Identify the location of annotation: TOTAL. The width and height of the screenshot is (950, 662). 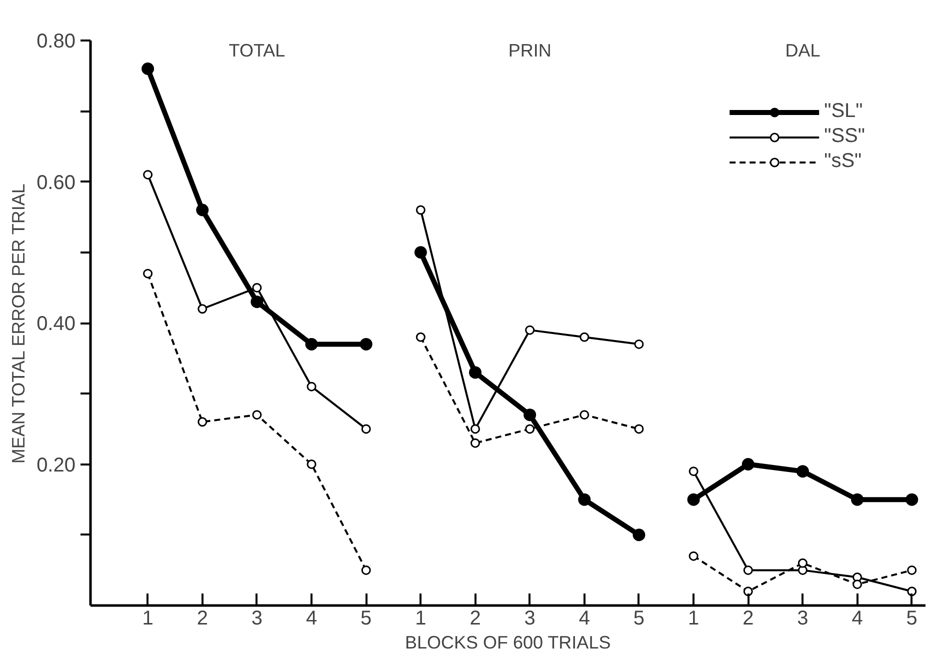
(257, 50).